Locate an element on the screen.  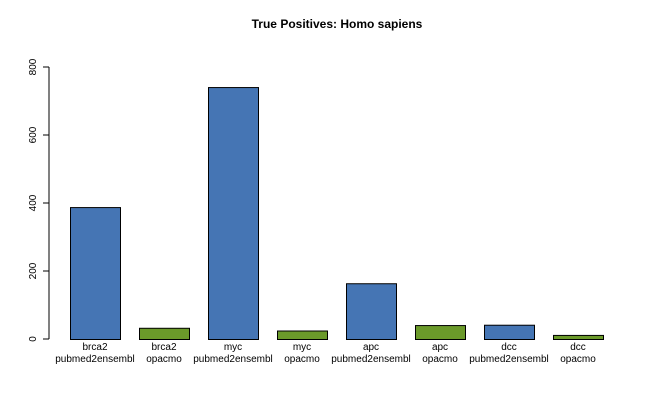
y-tick-label: 800 is located at coordinates (33, 66).